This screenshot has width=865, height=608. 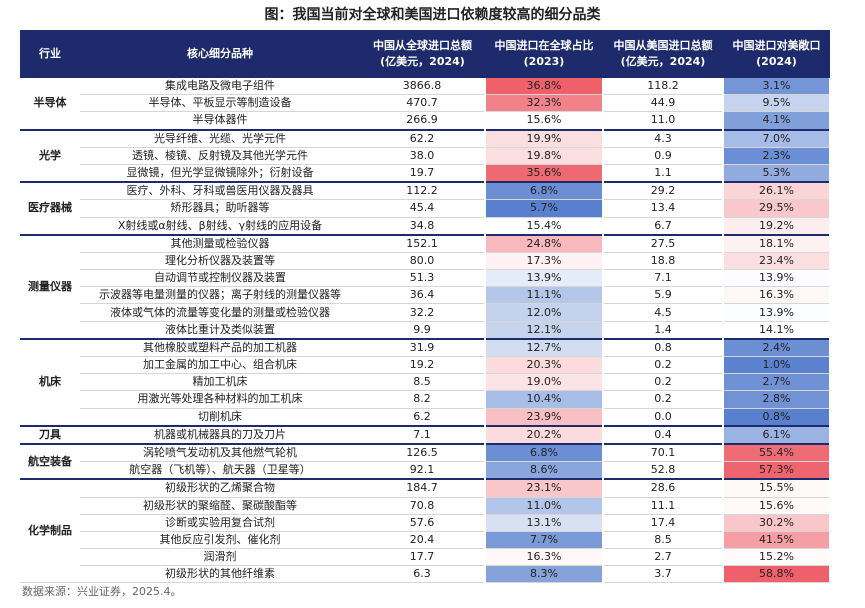 I want to click on heat-cell: 11.0%, so click(x=544, y=506).